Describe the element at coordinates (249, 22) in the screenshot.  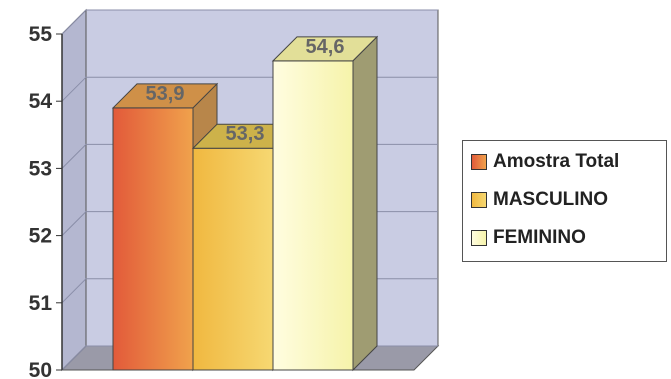
I see `gridline` at that location.